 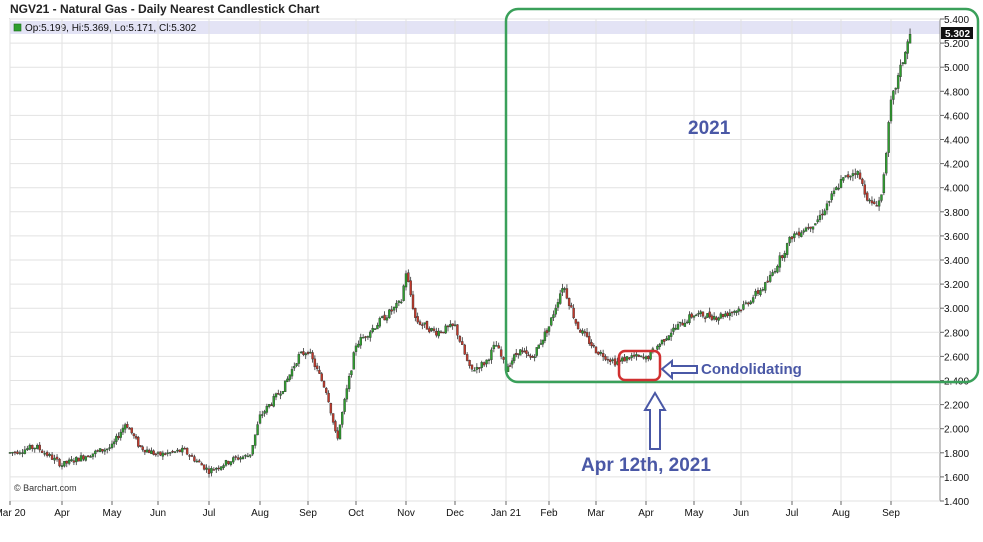 I want to click on ohlc-readout: Op:5.199, Hi:5.369, Lo:5.171, Cl:5.302, so click(x=111, y=28).